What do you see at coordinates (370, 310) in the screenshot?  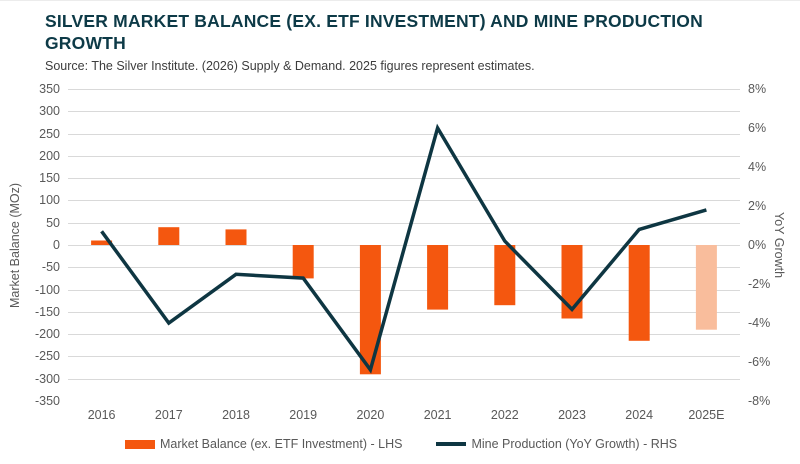 I see `bar-2020` at bounding box center [370, 310].